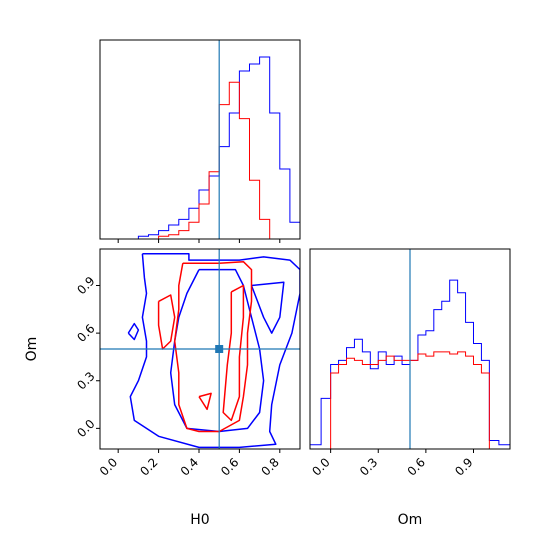 The height and width of the screenshot is (550, 550). Describe the element at coordinates (108, 466) in the screenshot. I see `h0-x-tick-label: 0.0` at that location.